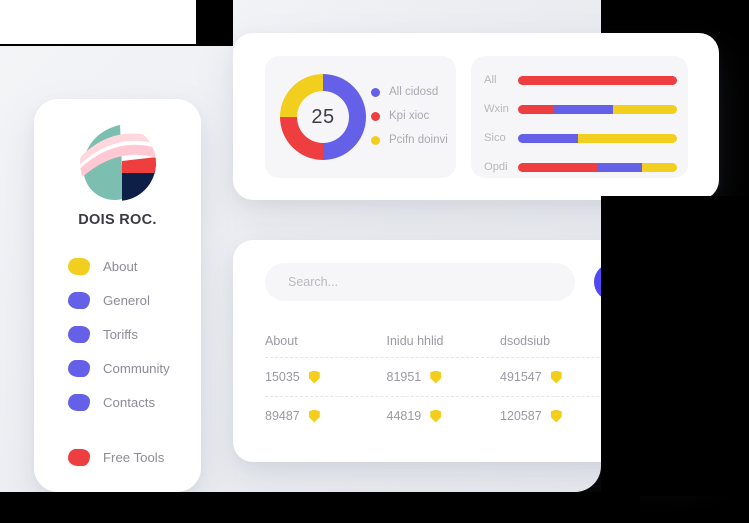 Image resolution: width=749 pixels, height=523 pixels. I want to click on donut-center: 25, so click(323, 117).